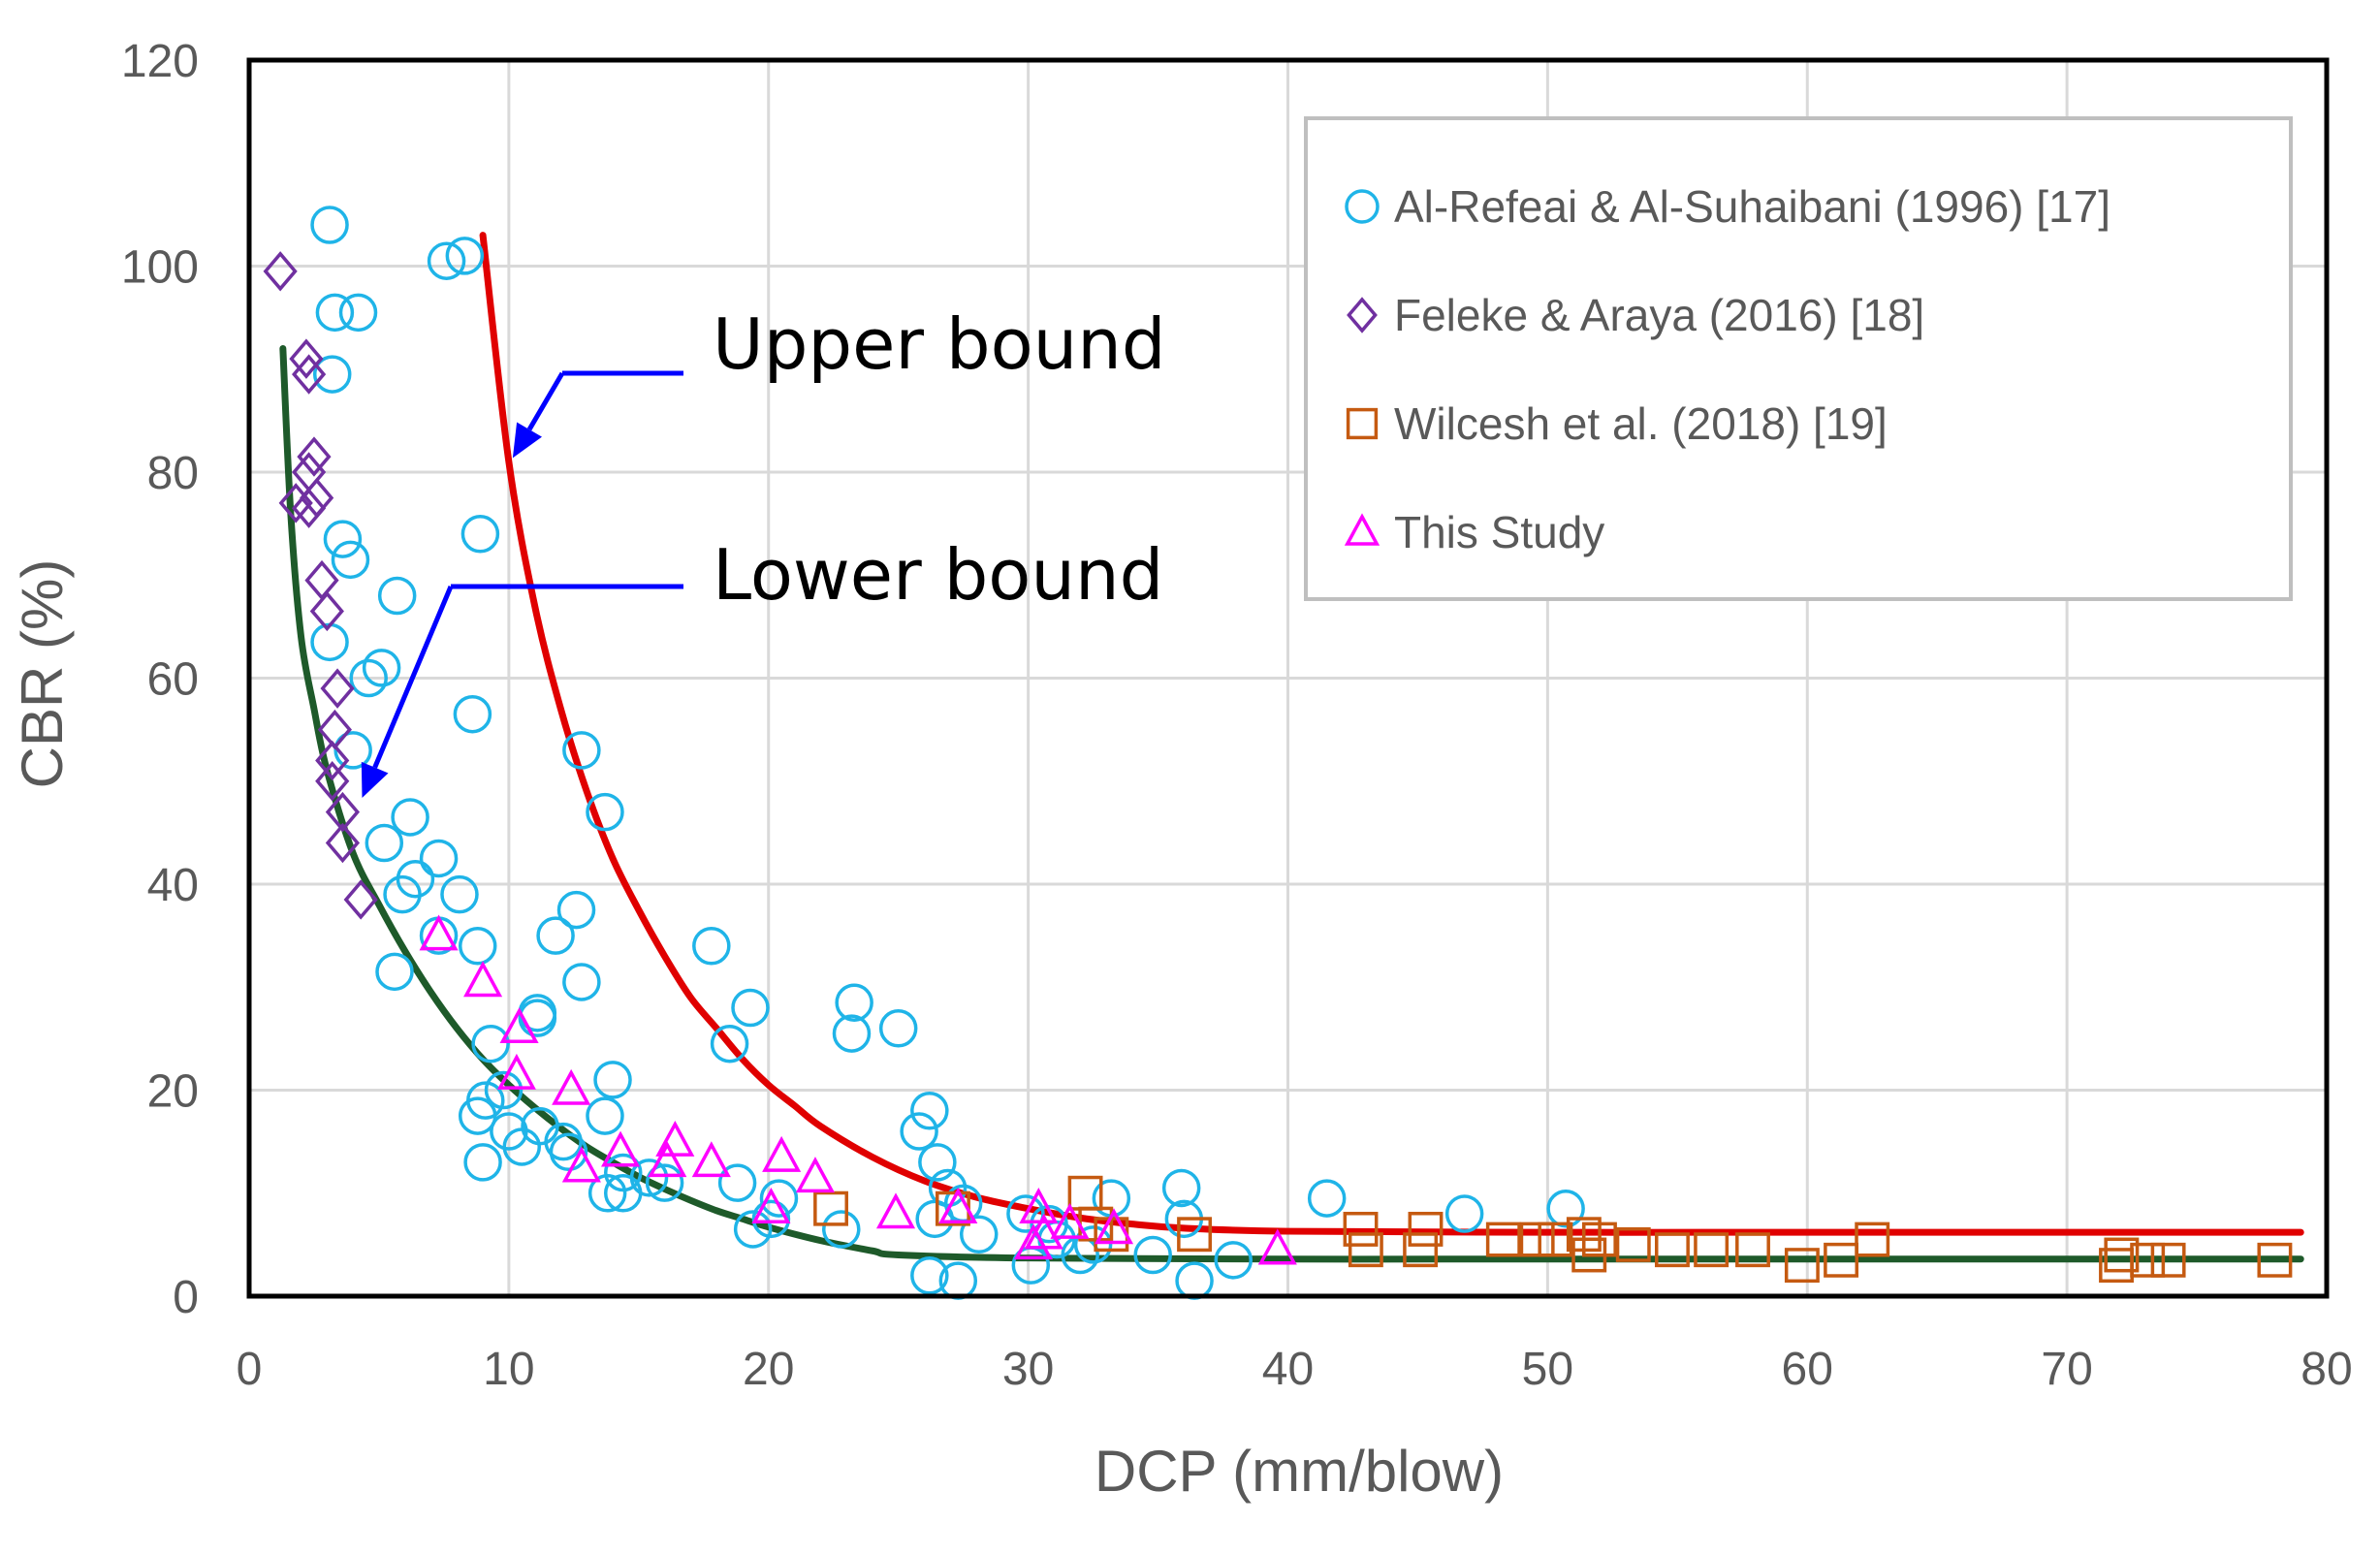 Image resolution: width=2380 pixels, height=1555 pixels. What do you see at coordinates (173, 473) in the screenshot?
I see `y-tick-label: 80` at bounding box center [173, 473].